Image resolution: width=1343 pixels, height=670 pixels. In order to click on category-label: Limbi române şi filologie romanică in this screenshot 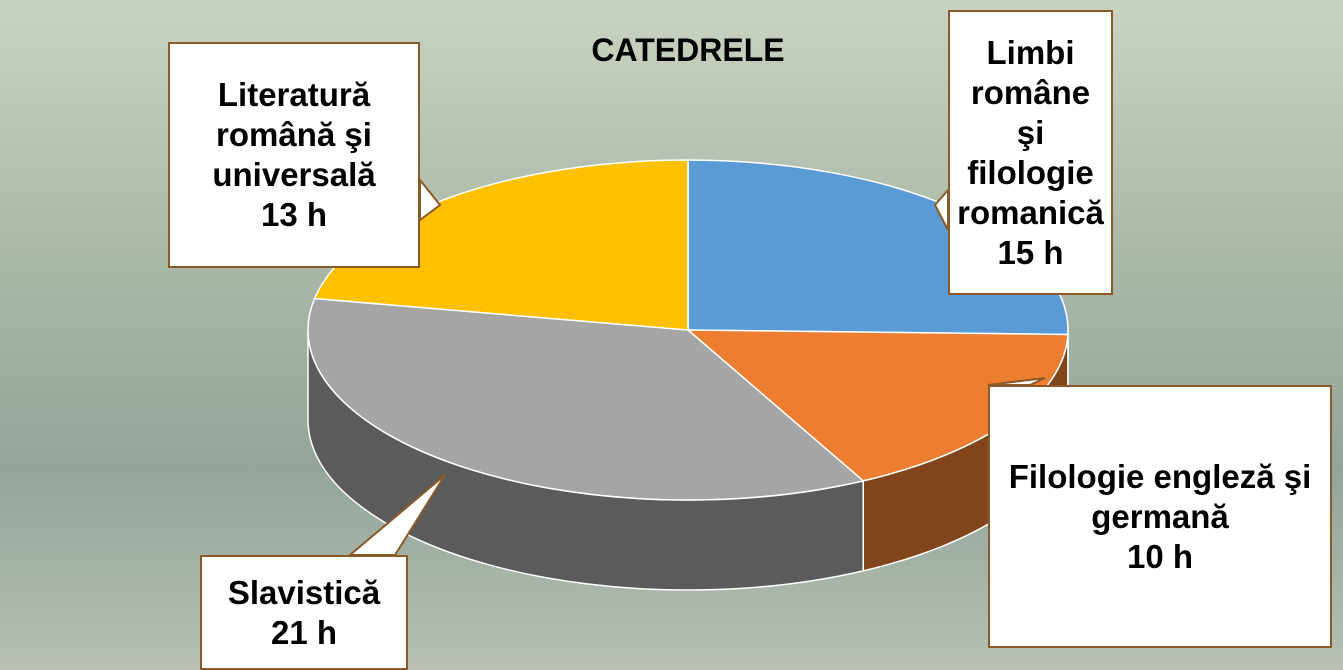, I will do `click(1030, 132)`.